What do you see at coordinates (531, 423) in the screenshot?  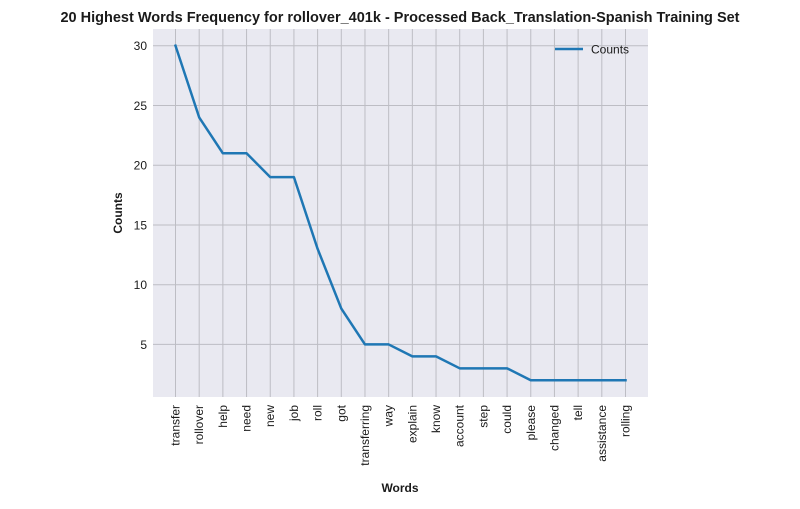 I see `x-tick-label: please` at bounding box center [531, 423].